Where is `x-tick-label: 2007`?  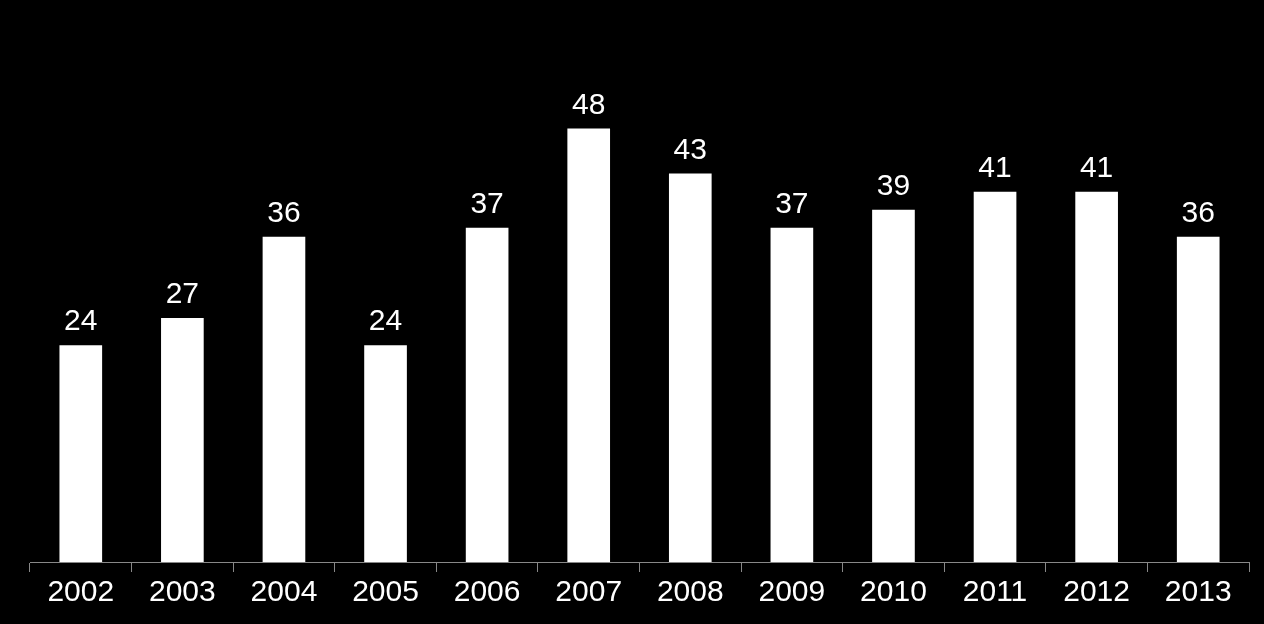 x-tick-label: 2007 is located at coordinates (589, 591).